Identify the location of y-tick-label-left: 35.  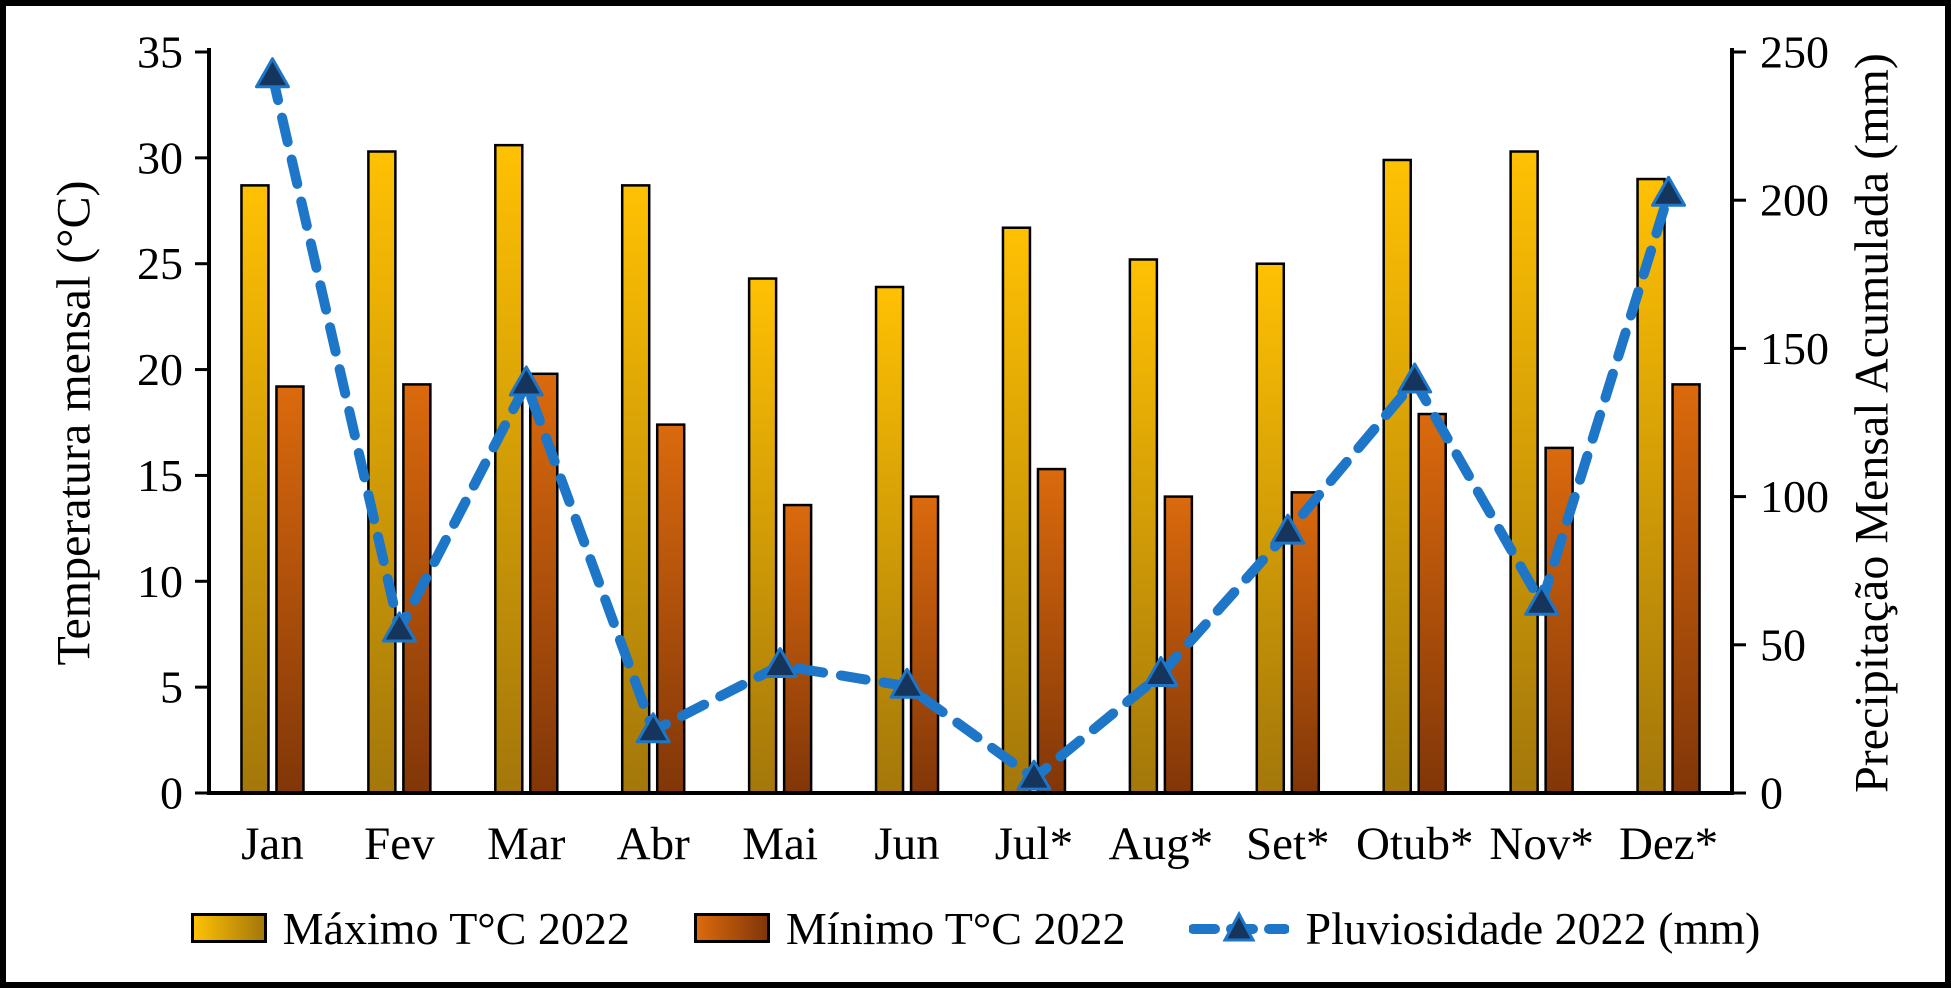
(160, 52).